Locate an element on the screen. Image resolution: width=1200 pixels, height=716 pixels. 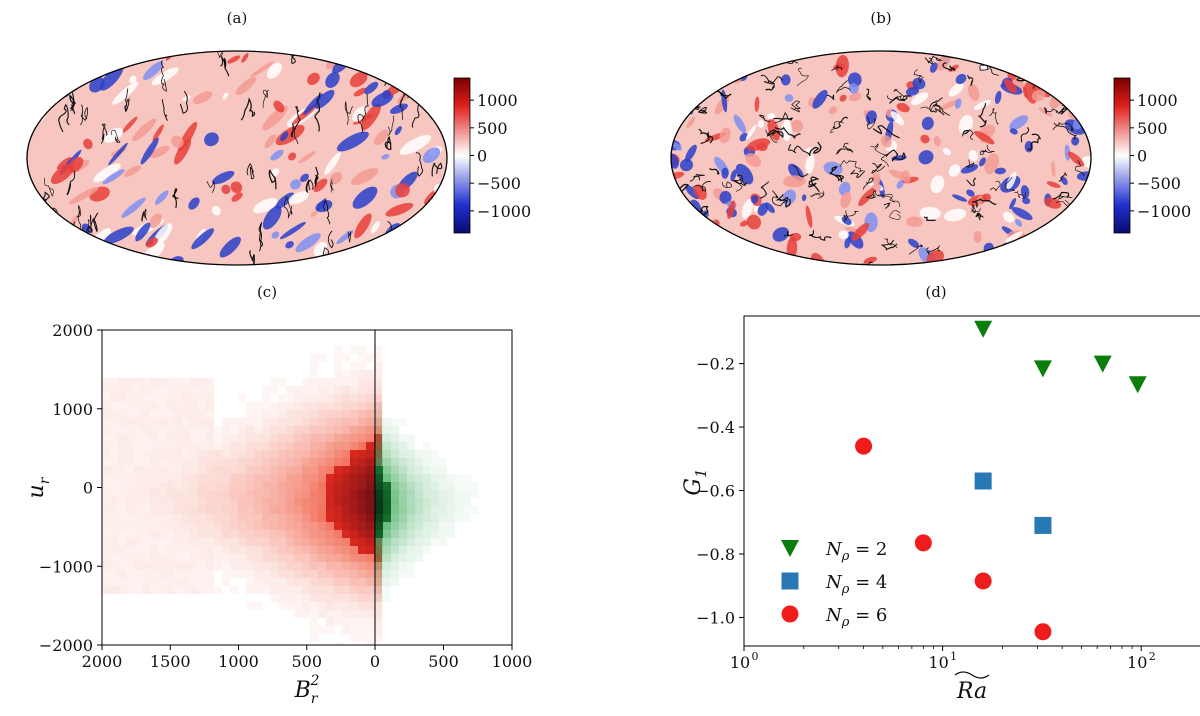
scatter-xtick-label: 10 is located at coordinates (1137, 662).